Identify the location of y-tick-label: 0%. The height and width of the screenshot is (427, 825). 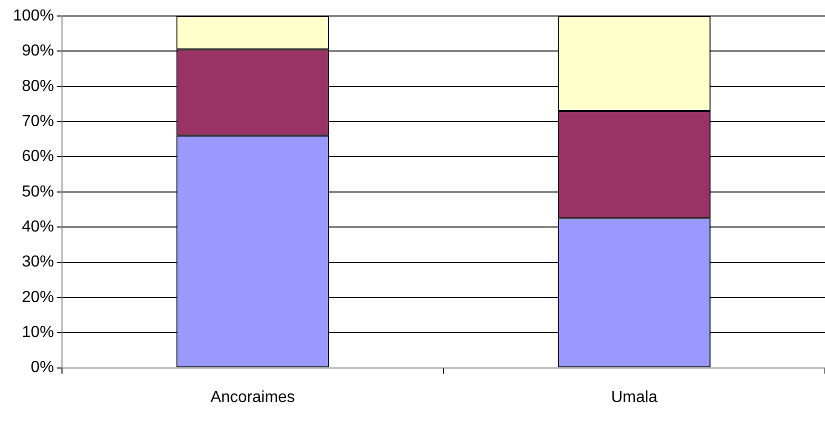
(42, 367).